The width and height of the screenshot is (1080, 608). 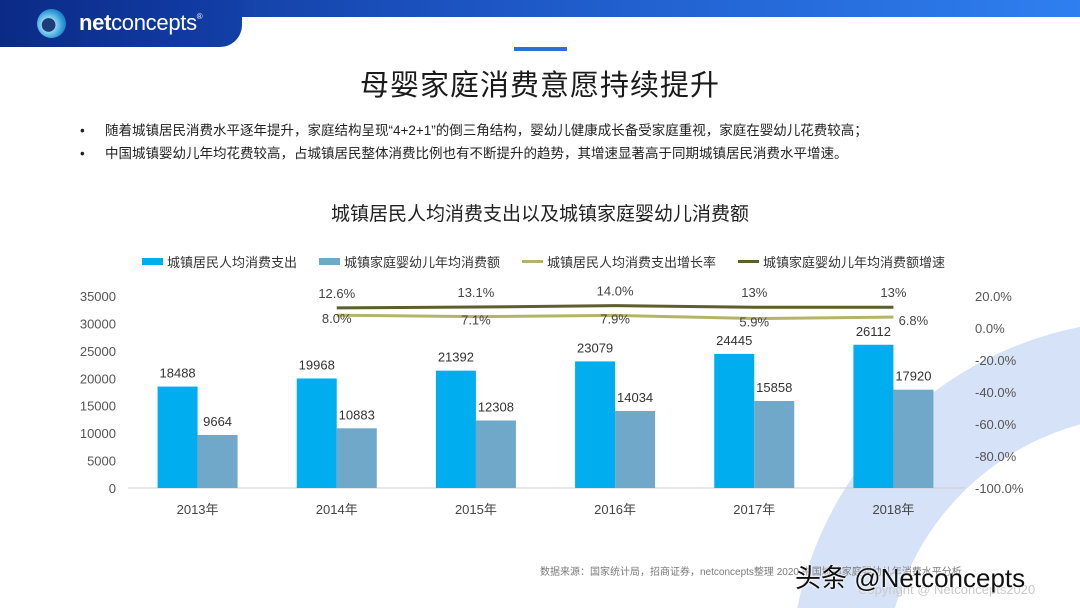 What do you see at coordinates (996, 360) in the screenshot?
I see `right-axis-tick: -20.0%` at bounding box center [996, 360].